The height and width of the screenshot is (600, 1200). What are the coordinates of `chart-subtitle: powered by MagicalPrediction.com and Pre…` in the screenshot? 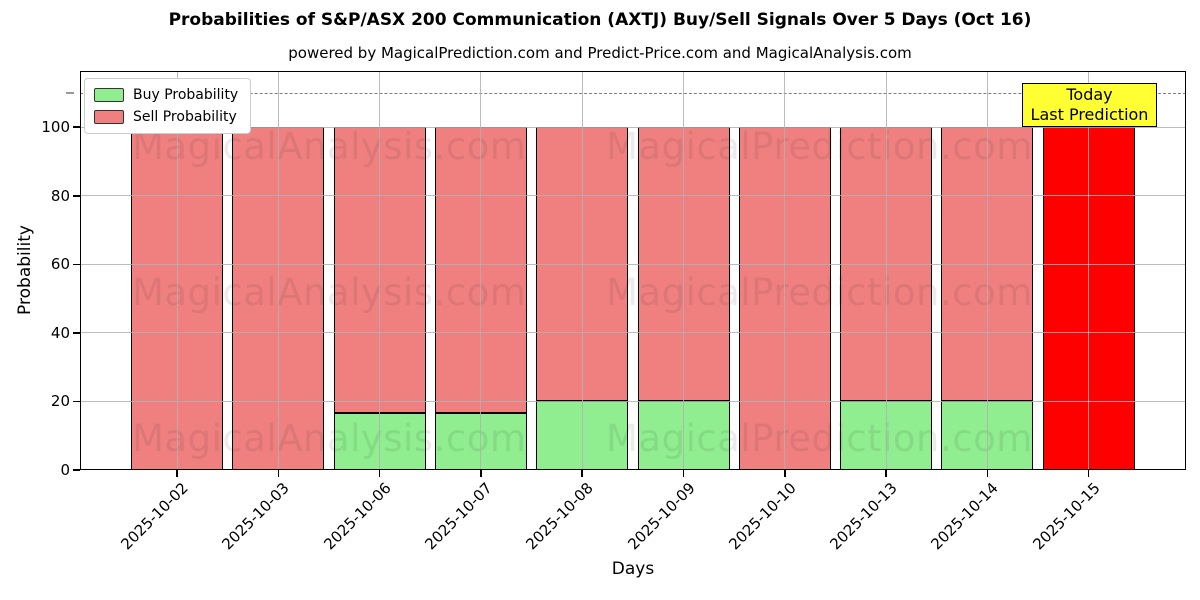 It's located at (600, 53).